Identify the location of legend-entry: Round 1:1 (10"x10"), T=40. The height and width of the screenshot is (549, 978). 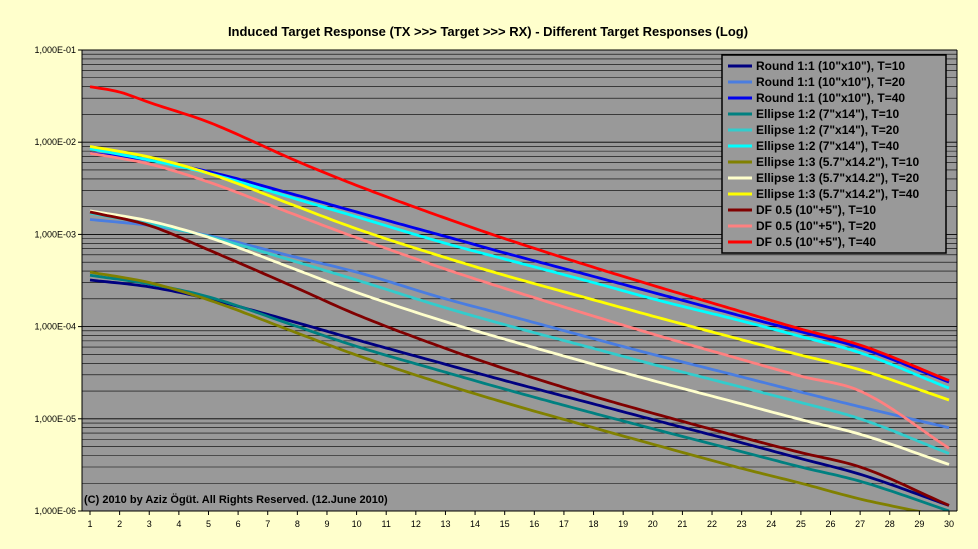
(830, 98).